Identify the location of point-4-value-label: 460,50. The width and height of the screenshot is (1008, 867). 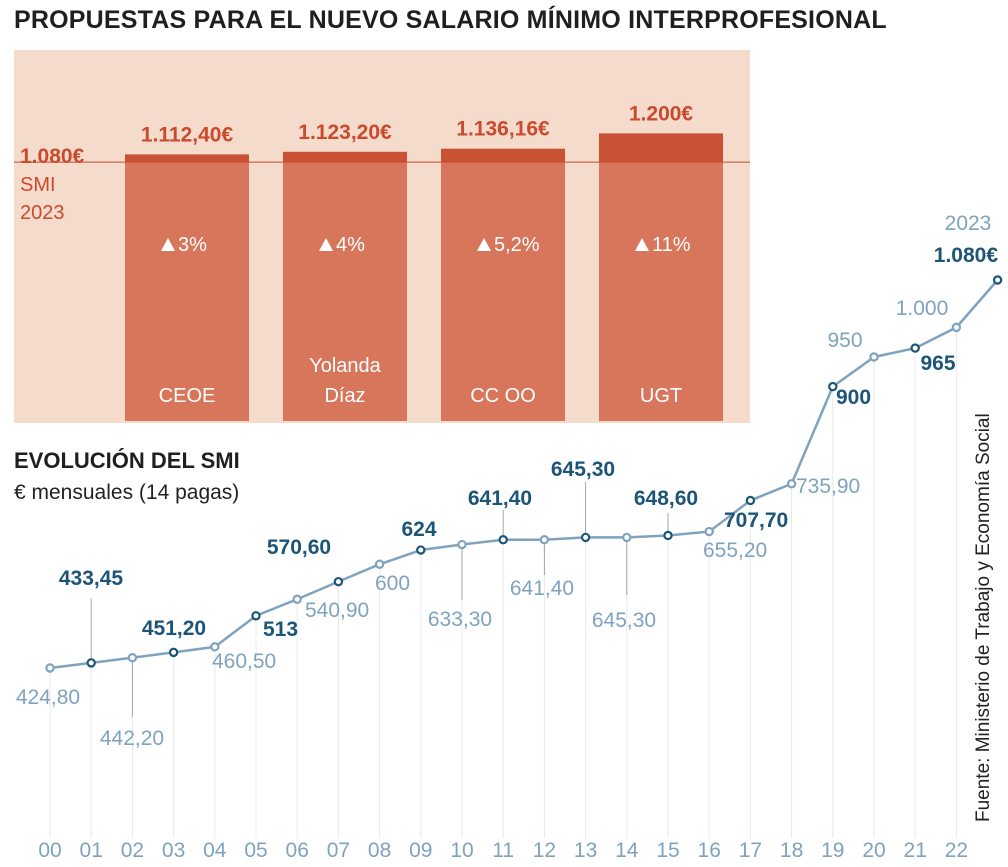
(244, 661).